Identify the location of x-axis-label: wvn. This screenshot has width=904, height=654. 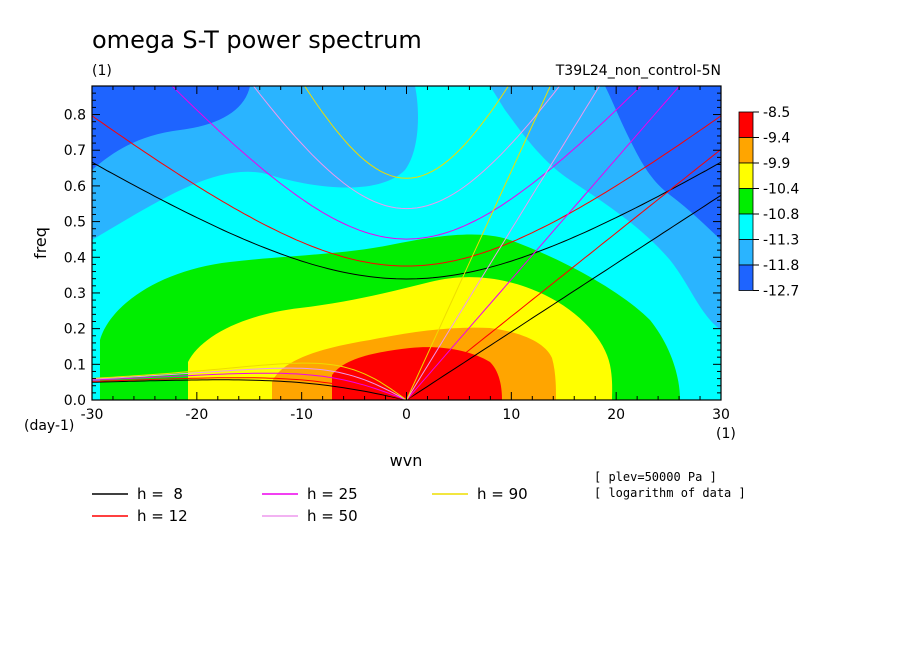
(406, 460).